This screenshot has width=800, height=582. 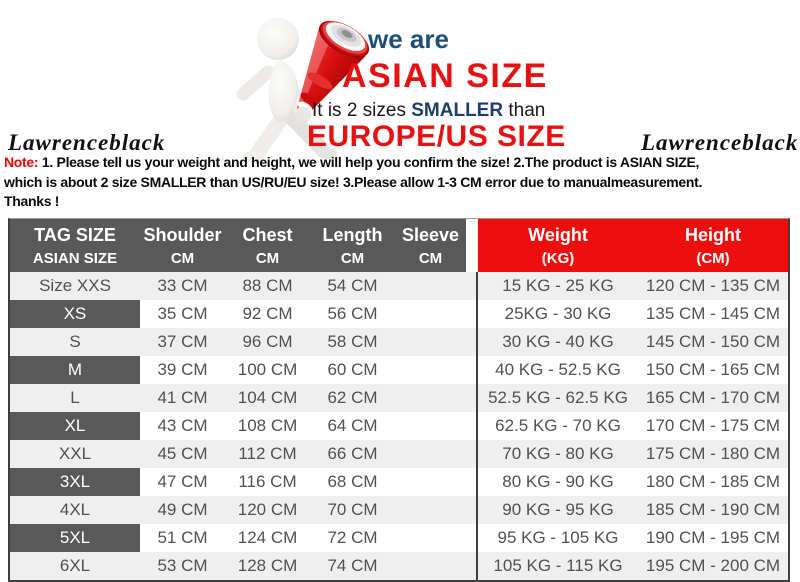 What do you see at coordinates (558, 397) in the screenshot?
I see `cell-weight: 52.5 KG - 62.5 KG` at bounding box center [558, 397].